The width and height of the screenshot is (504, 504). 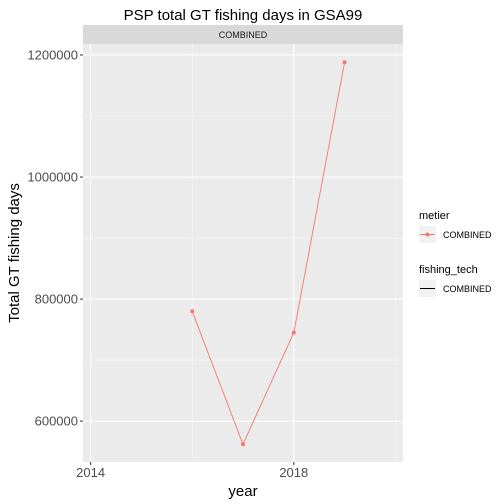 I want to click on y-tick-label: 800000, so click(x=56, y=299).